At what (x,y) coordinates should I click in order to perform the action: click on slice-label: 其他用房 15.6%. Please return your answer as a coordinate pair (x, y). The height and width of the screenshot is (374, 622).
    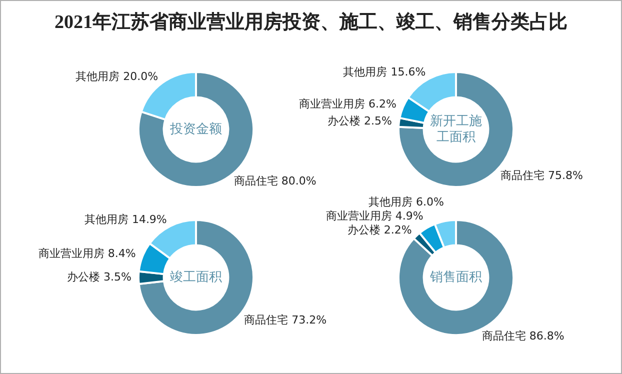
    Looking at the image, I should click on (384, 71).